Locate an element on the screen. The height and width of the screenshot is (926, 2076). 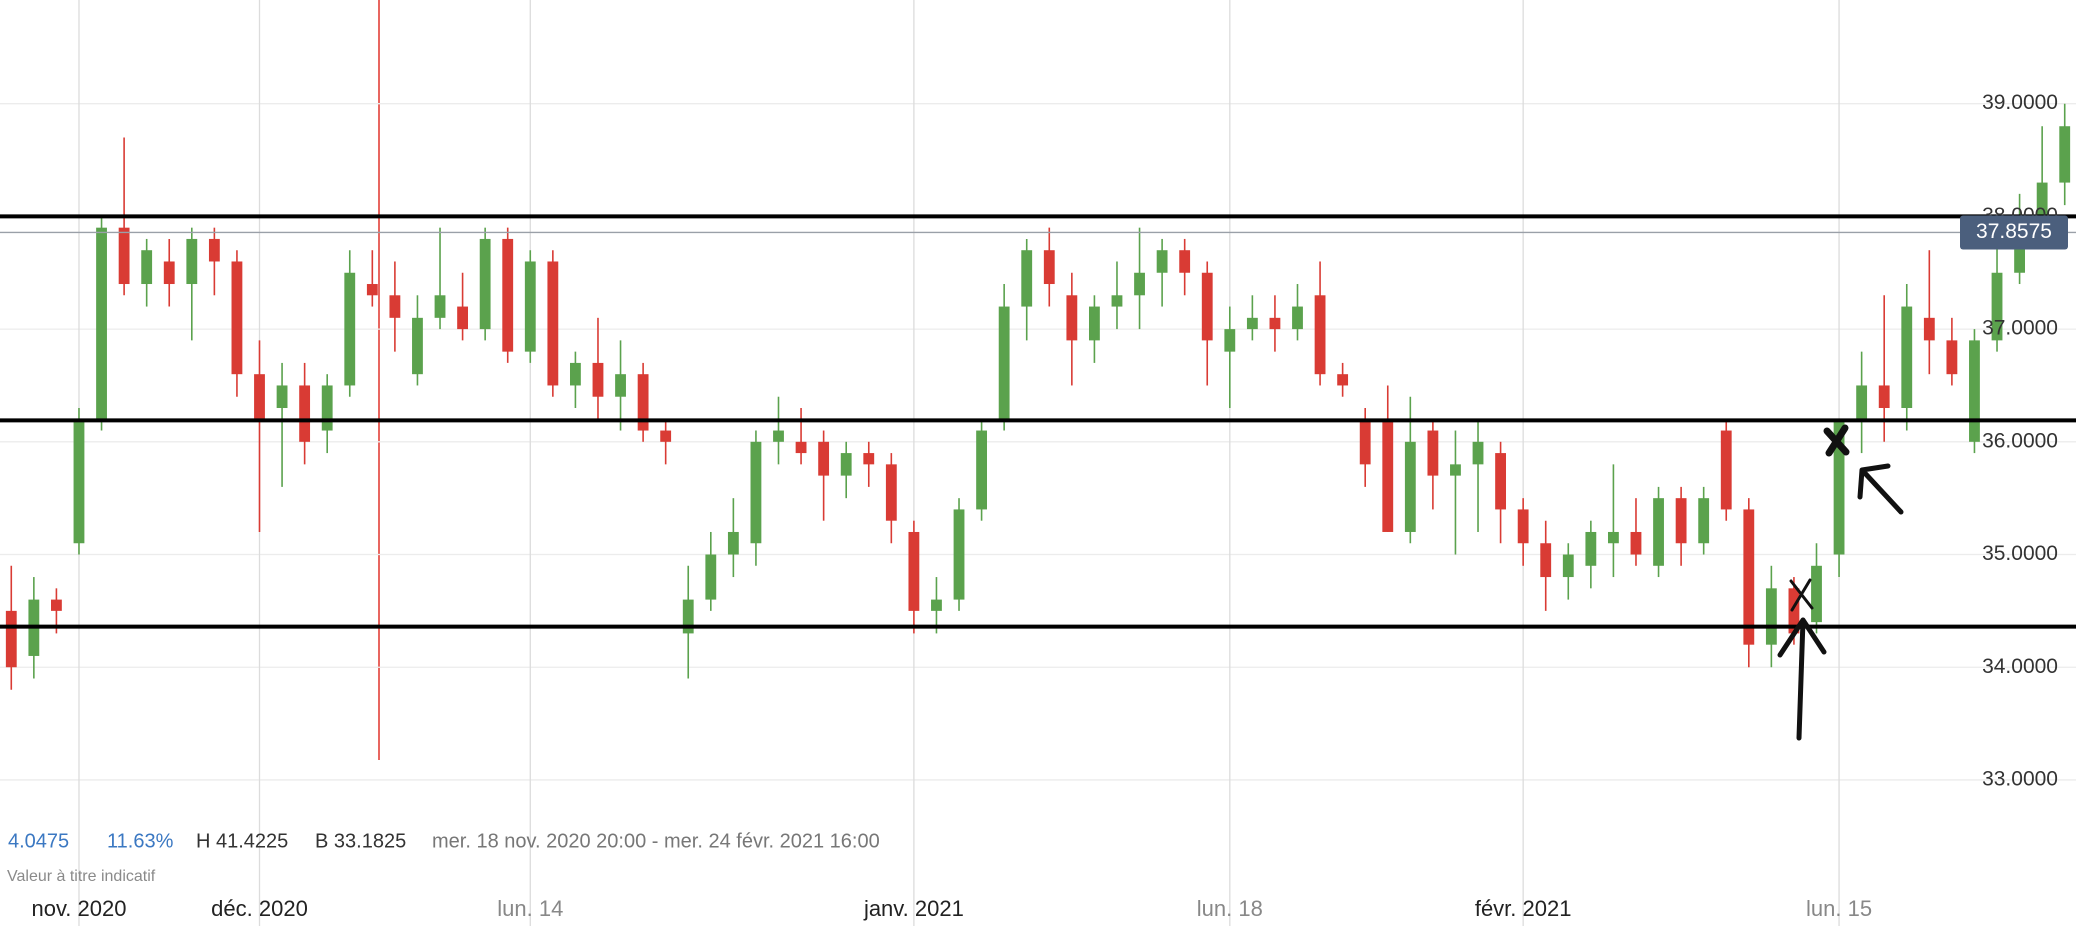
last-price-label: 37.8575 is located at coordinates (2014, 231).